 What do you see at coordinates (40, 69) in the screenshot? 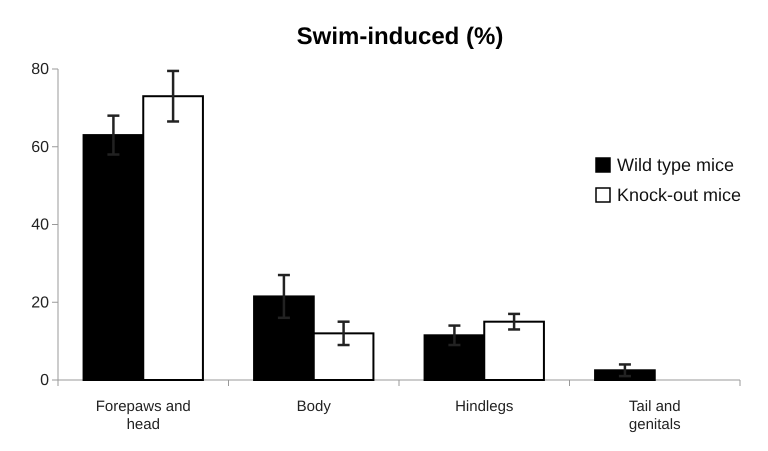
I see `y-tick-label: 80` at bounding box center [40, 69].